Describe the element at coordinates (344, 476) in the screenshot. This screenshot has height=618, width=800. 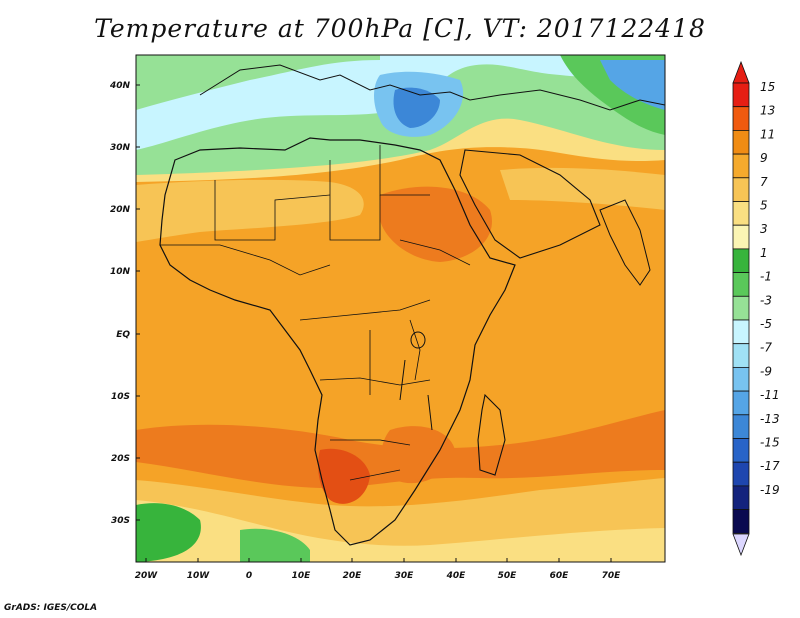
I see `kalahari-hot` at that location.